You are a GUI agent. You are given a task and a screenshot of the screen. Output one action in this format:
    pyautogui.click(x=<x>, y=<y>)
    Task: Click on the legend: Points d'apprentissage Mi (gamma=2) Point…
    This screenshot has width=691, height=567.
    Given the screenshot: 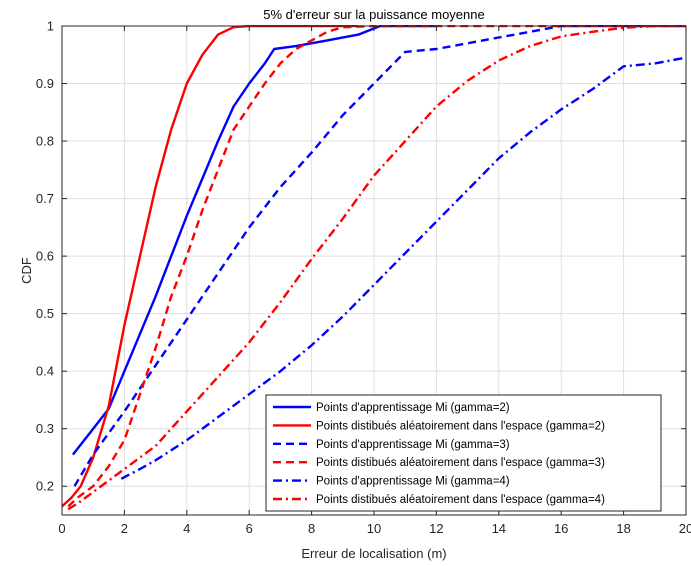 What is the action you would take?
    pyautogui.click(x=463, y=453)
    